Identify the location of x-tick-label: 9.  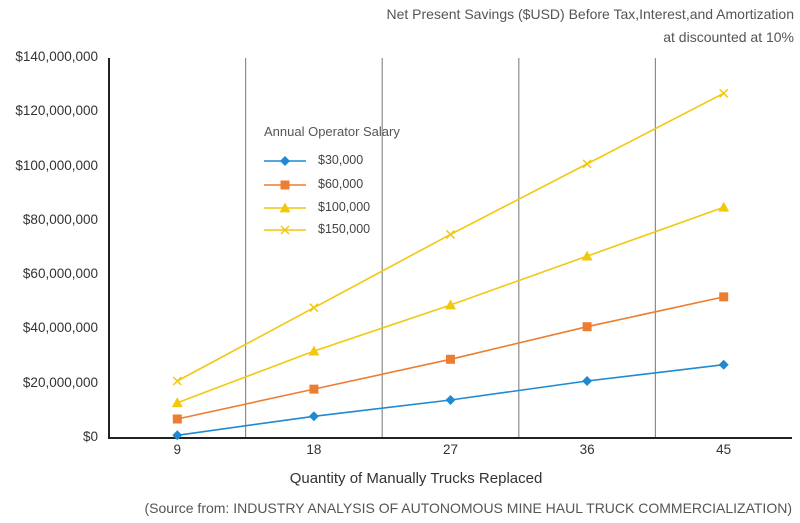
(177, 449).